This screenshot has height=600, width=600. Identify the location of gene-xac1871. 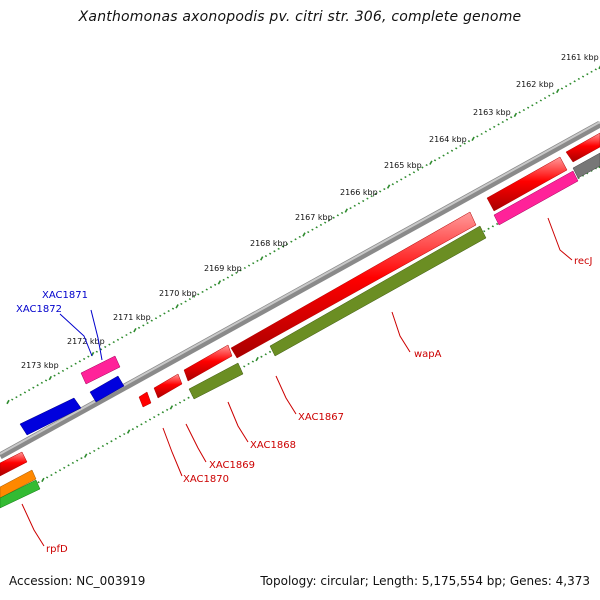
(100, 370).